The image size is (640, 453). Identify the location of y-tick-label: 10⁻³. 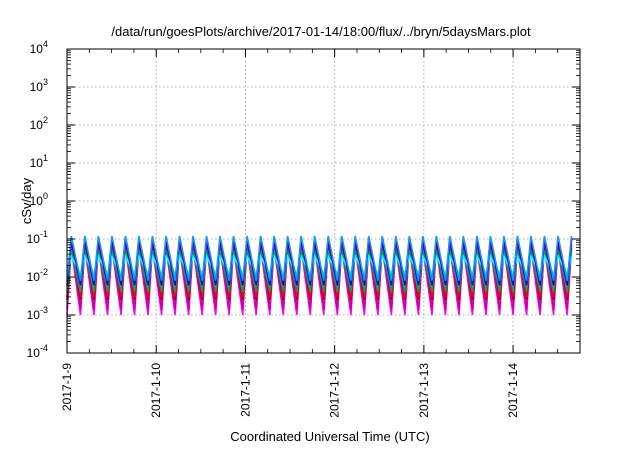
(37, 313).